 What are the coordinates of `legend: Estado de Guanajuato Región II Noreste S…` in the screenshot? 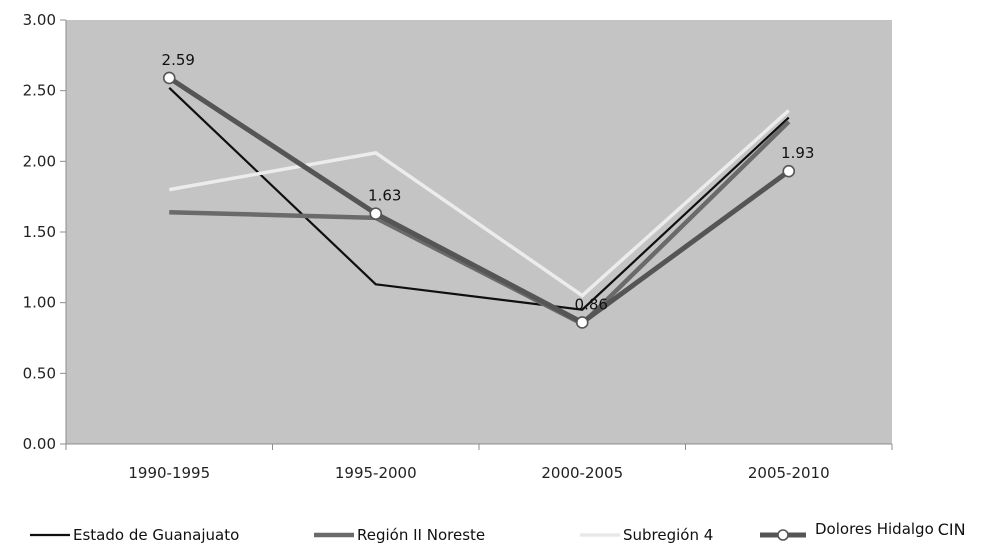 It's located at (516, 533).